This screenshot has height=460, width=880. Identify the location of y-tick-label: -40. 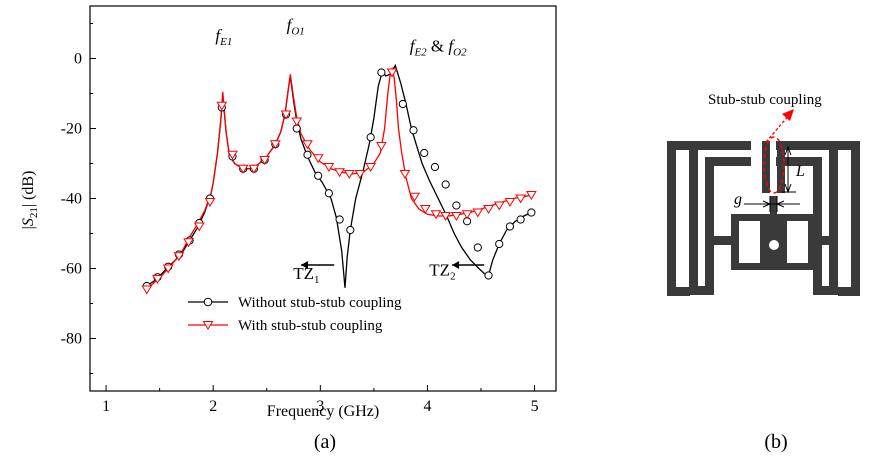
(71, 199).